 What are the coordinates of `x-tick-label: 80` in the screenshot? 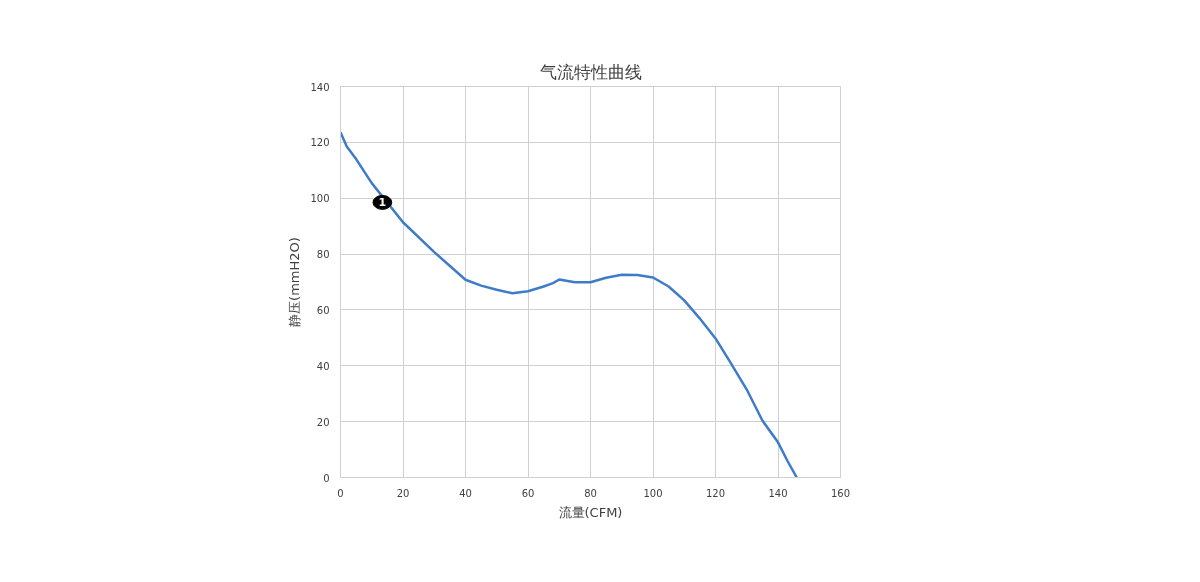 It's located at (590, 493).